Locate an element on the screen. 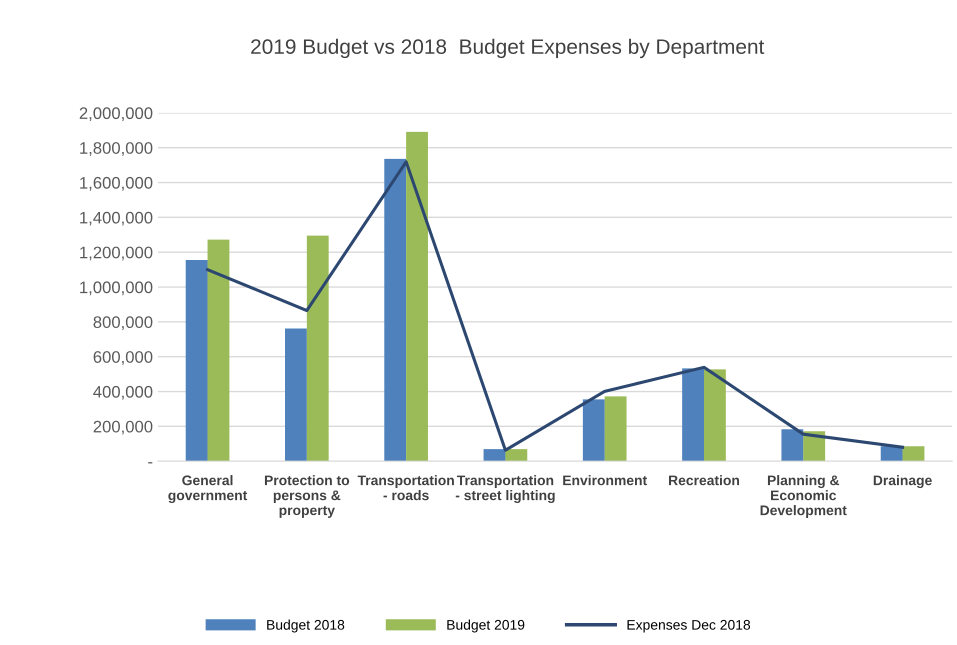 The height and width of the screenshot is (645, 957). y-tick-label: - is located at coordinates (150, 463).